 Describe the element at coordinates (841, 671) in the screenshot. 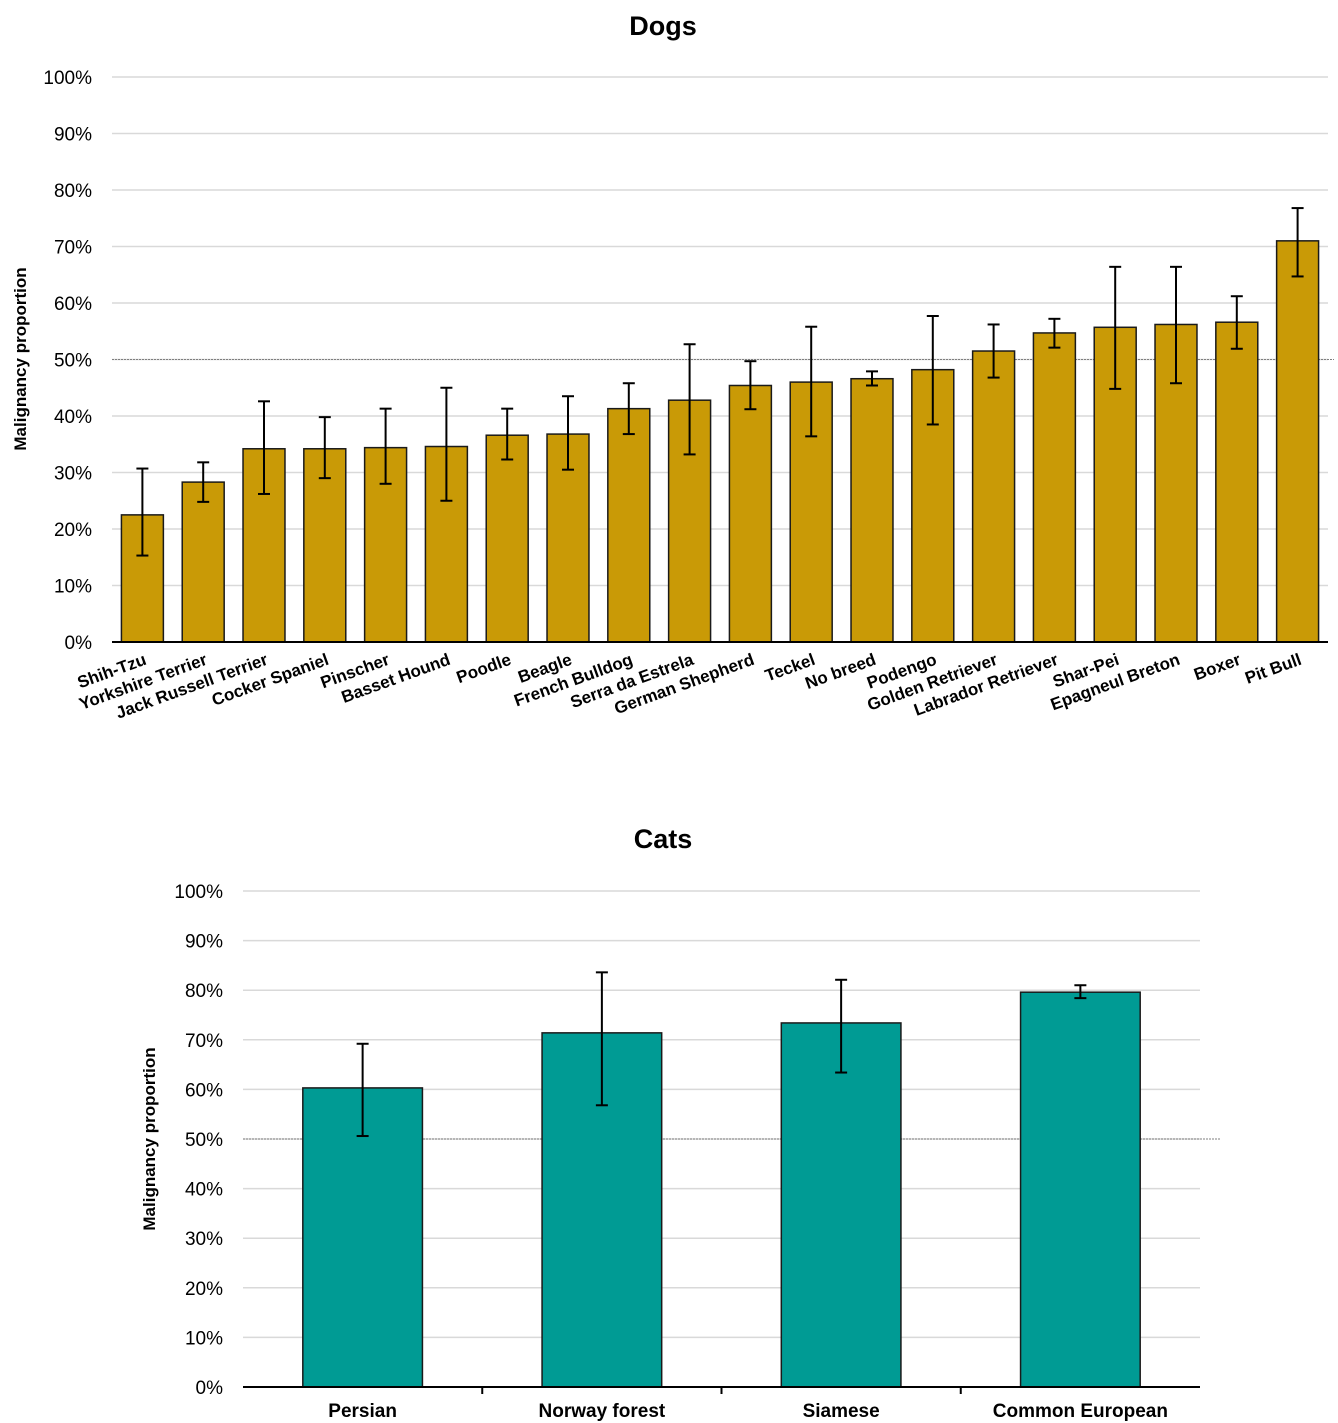

I see `x-tick-label: No breed` at that location.